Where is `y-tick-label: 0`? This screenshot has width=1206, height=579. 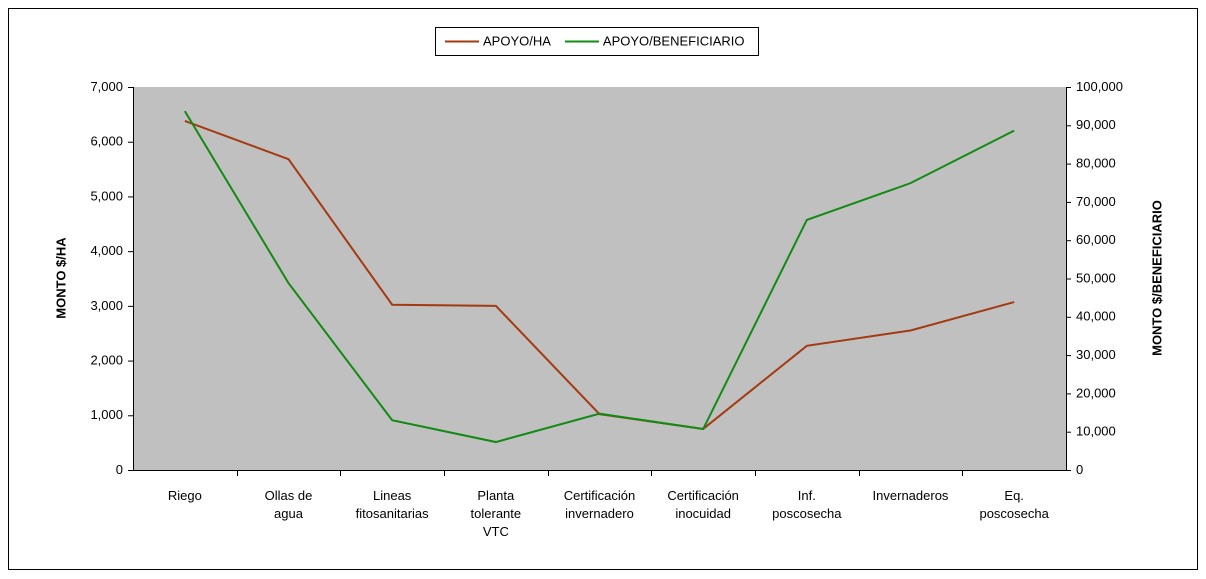
y-tick-label: 0 is located at coordinates (119, 469).